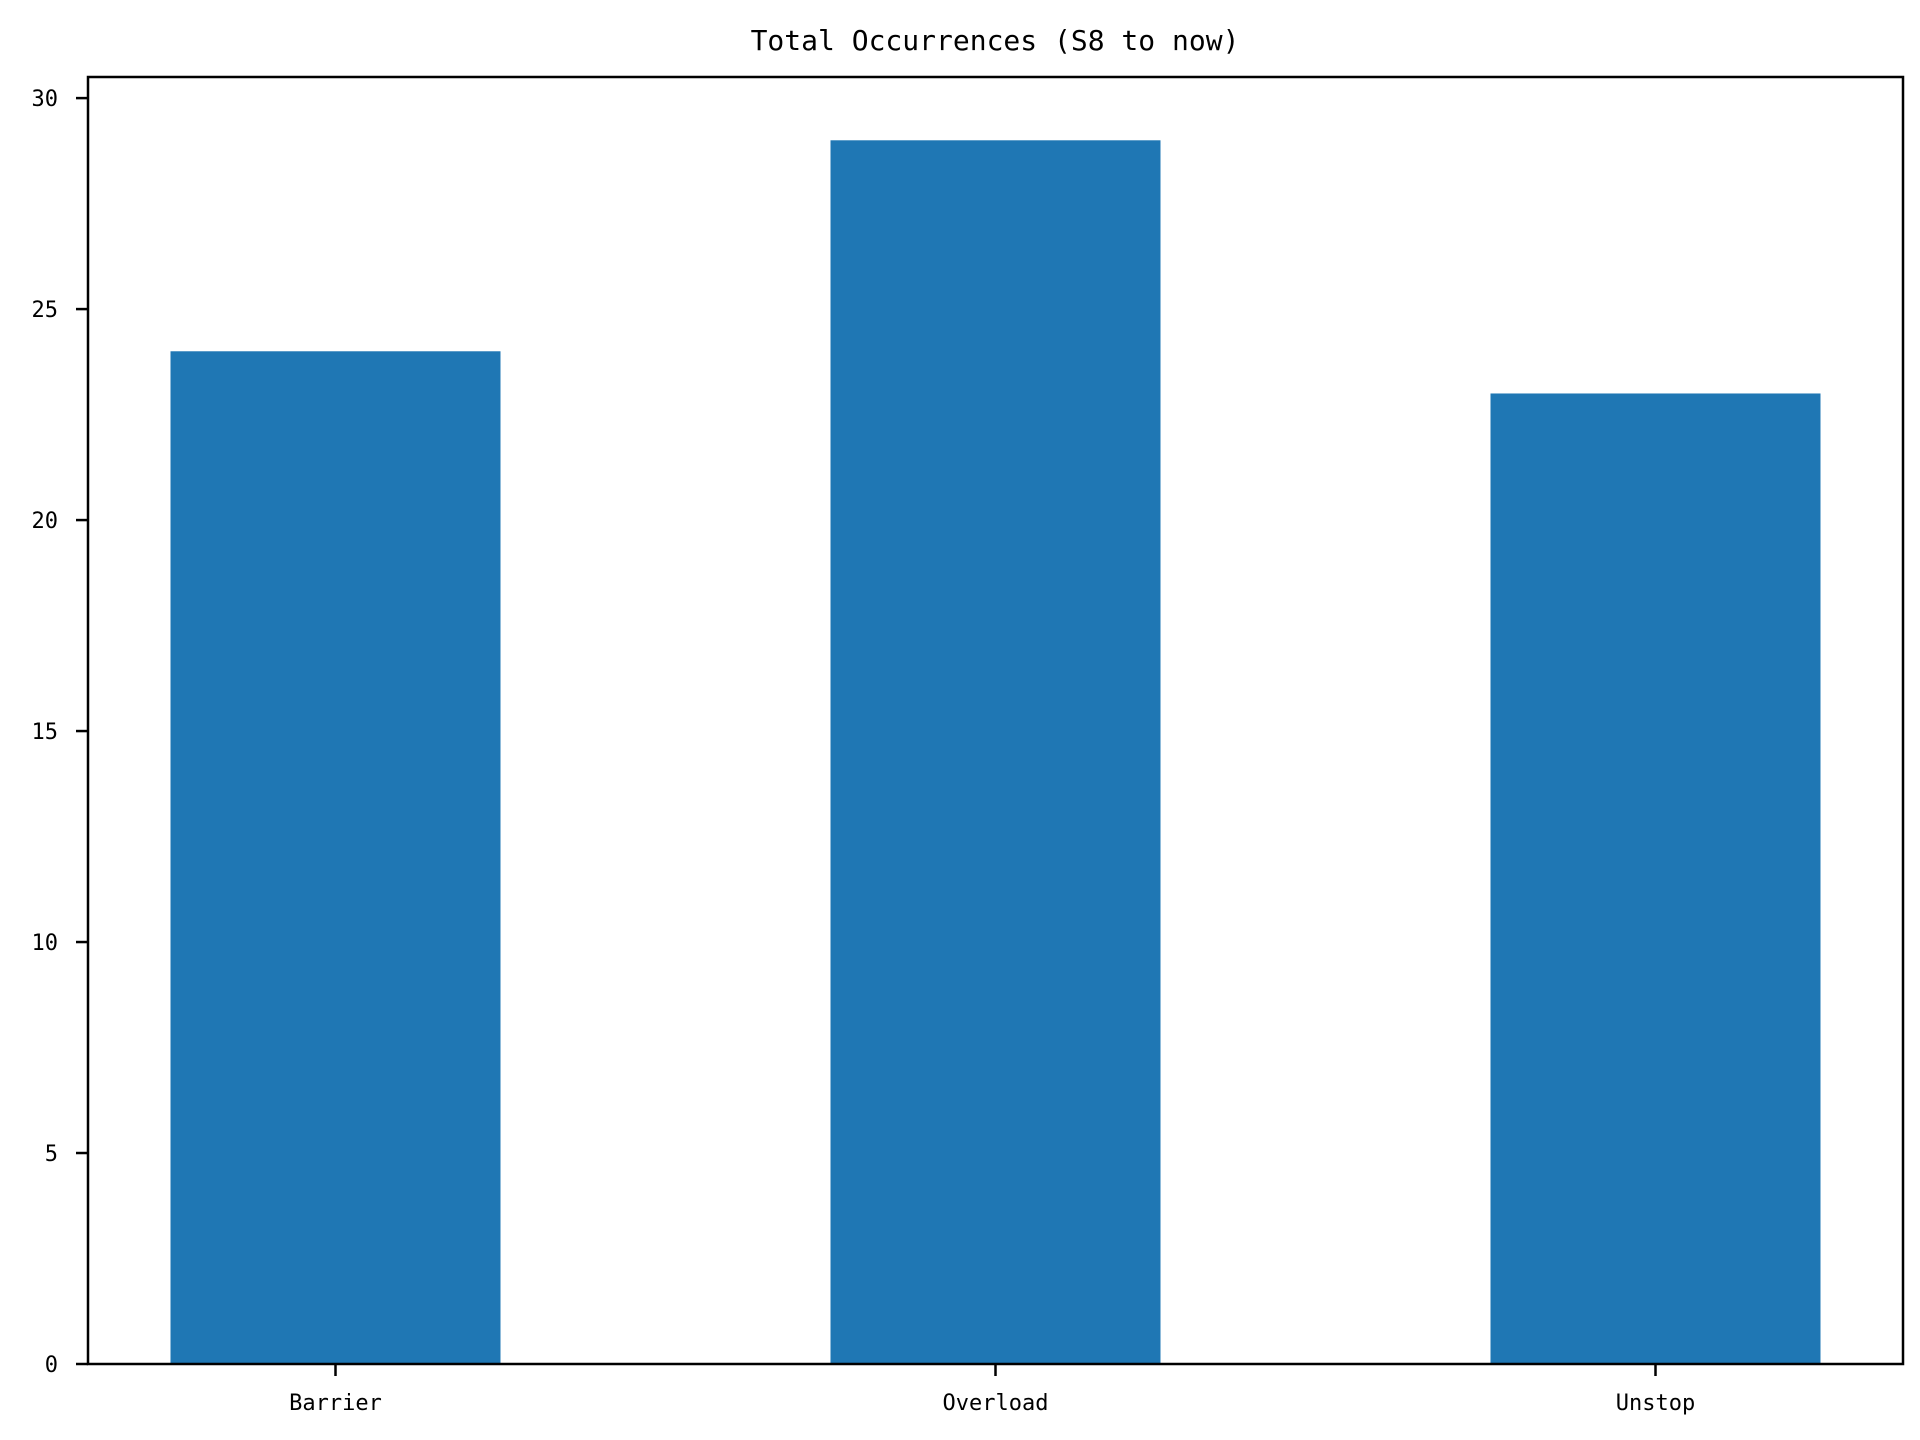  I want to click on bar-barrier, so click(335, 857).